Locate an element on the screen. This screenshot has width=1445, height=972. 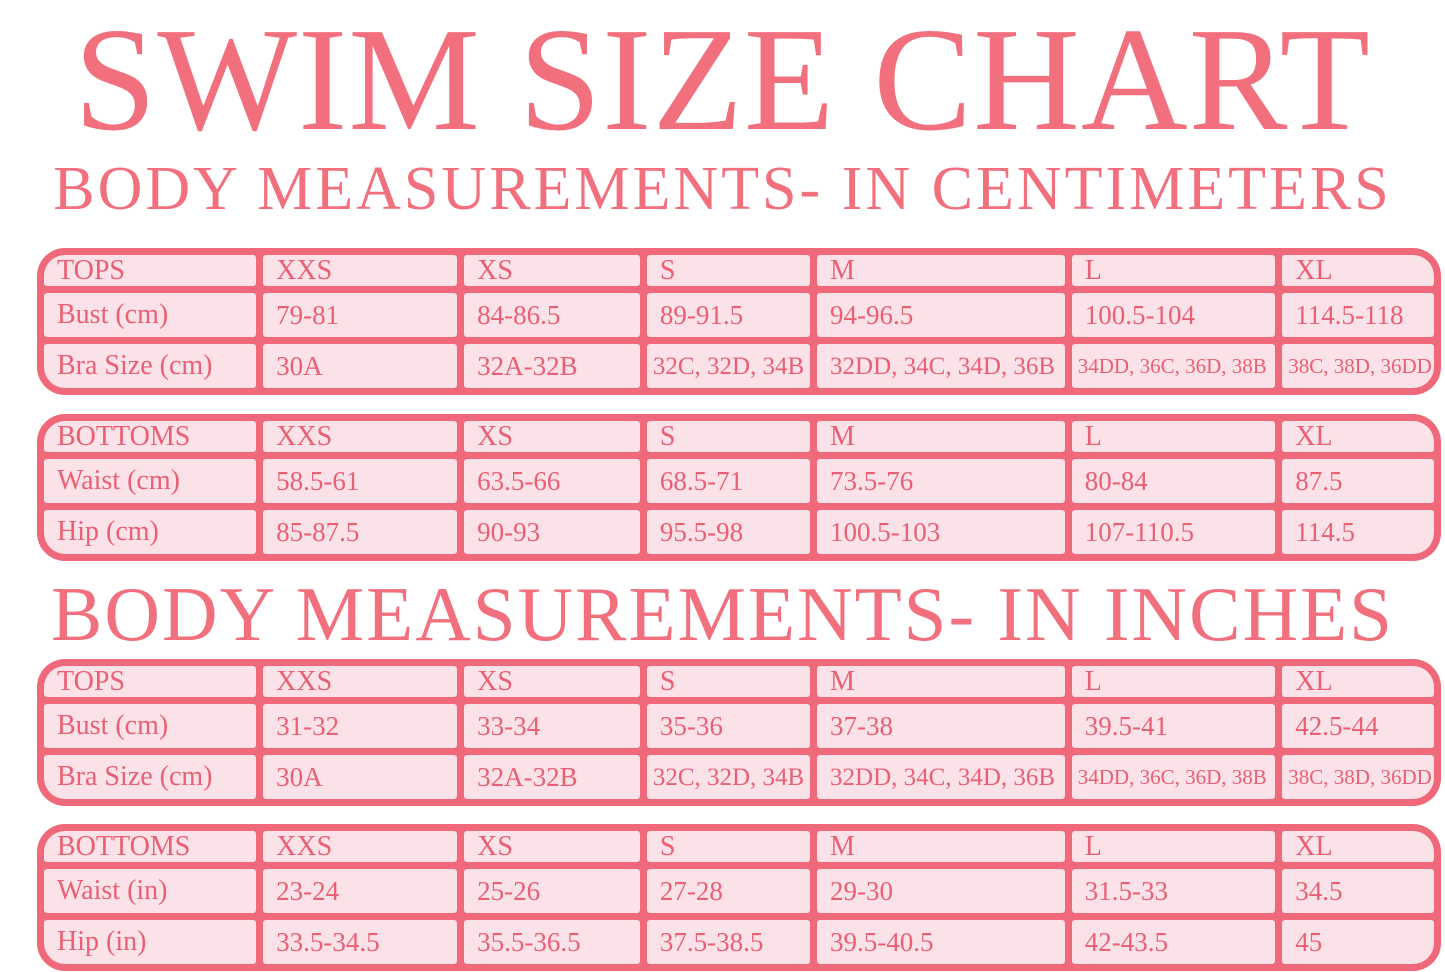
value-cell: 45 is located at coordinates (1358, 942).